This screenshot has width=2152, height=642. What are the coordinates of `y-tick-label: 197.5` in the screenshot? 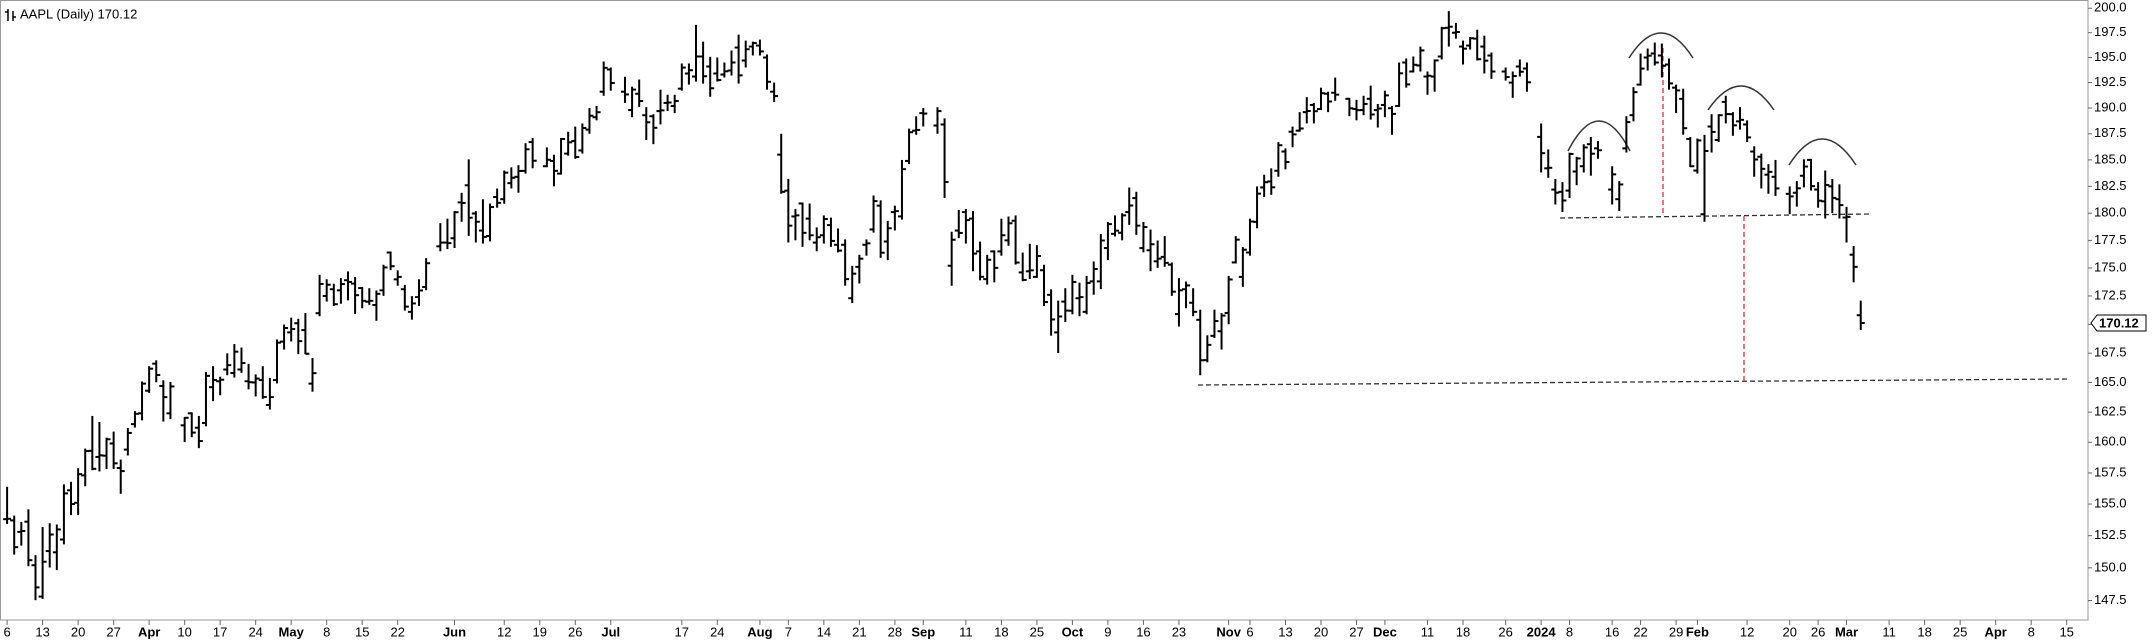 It's located at (2110, 31).